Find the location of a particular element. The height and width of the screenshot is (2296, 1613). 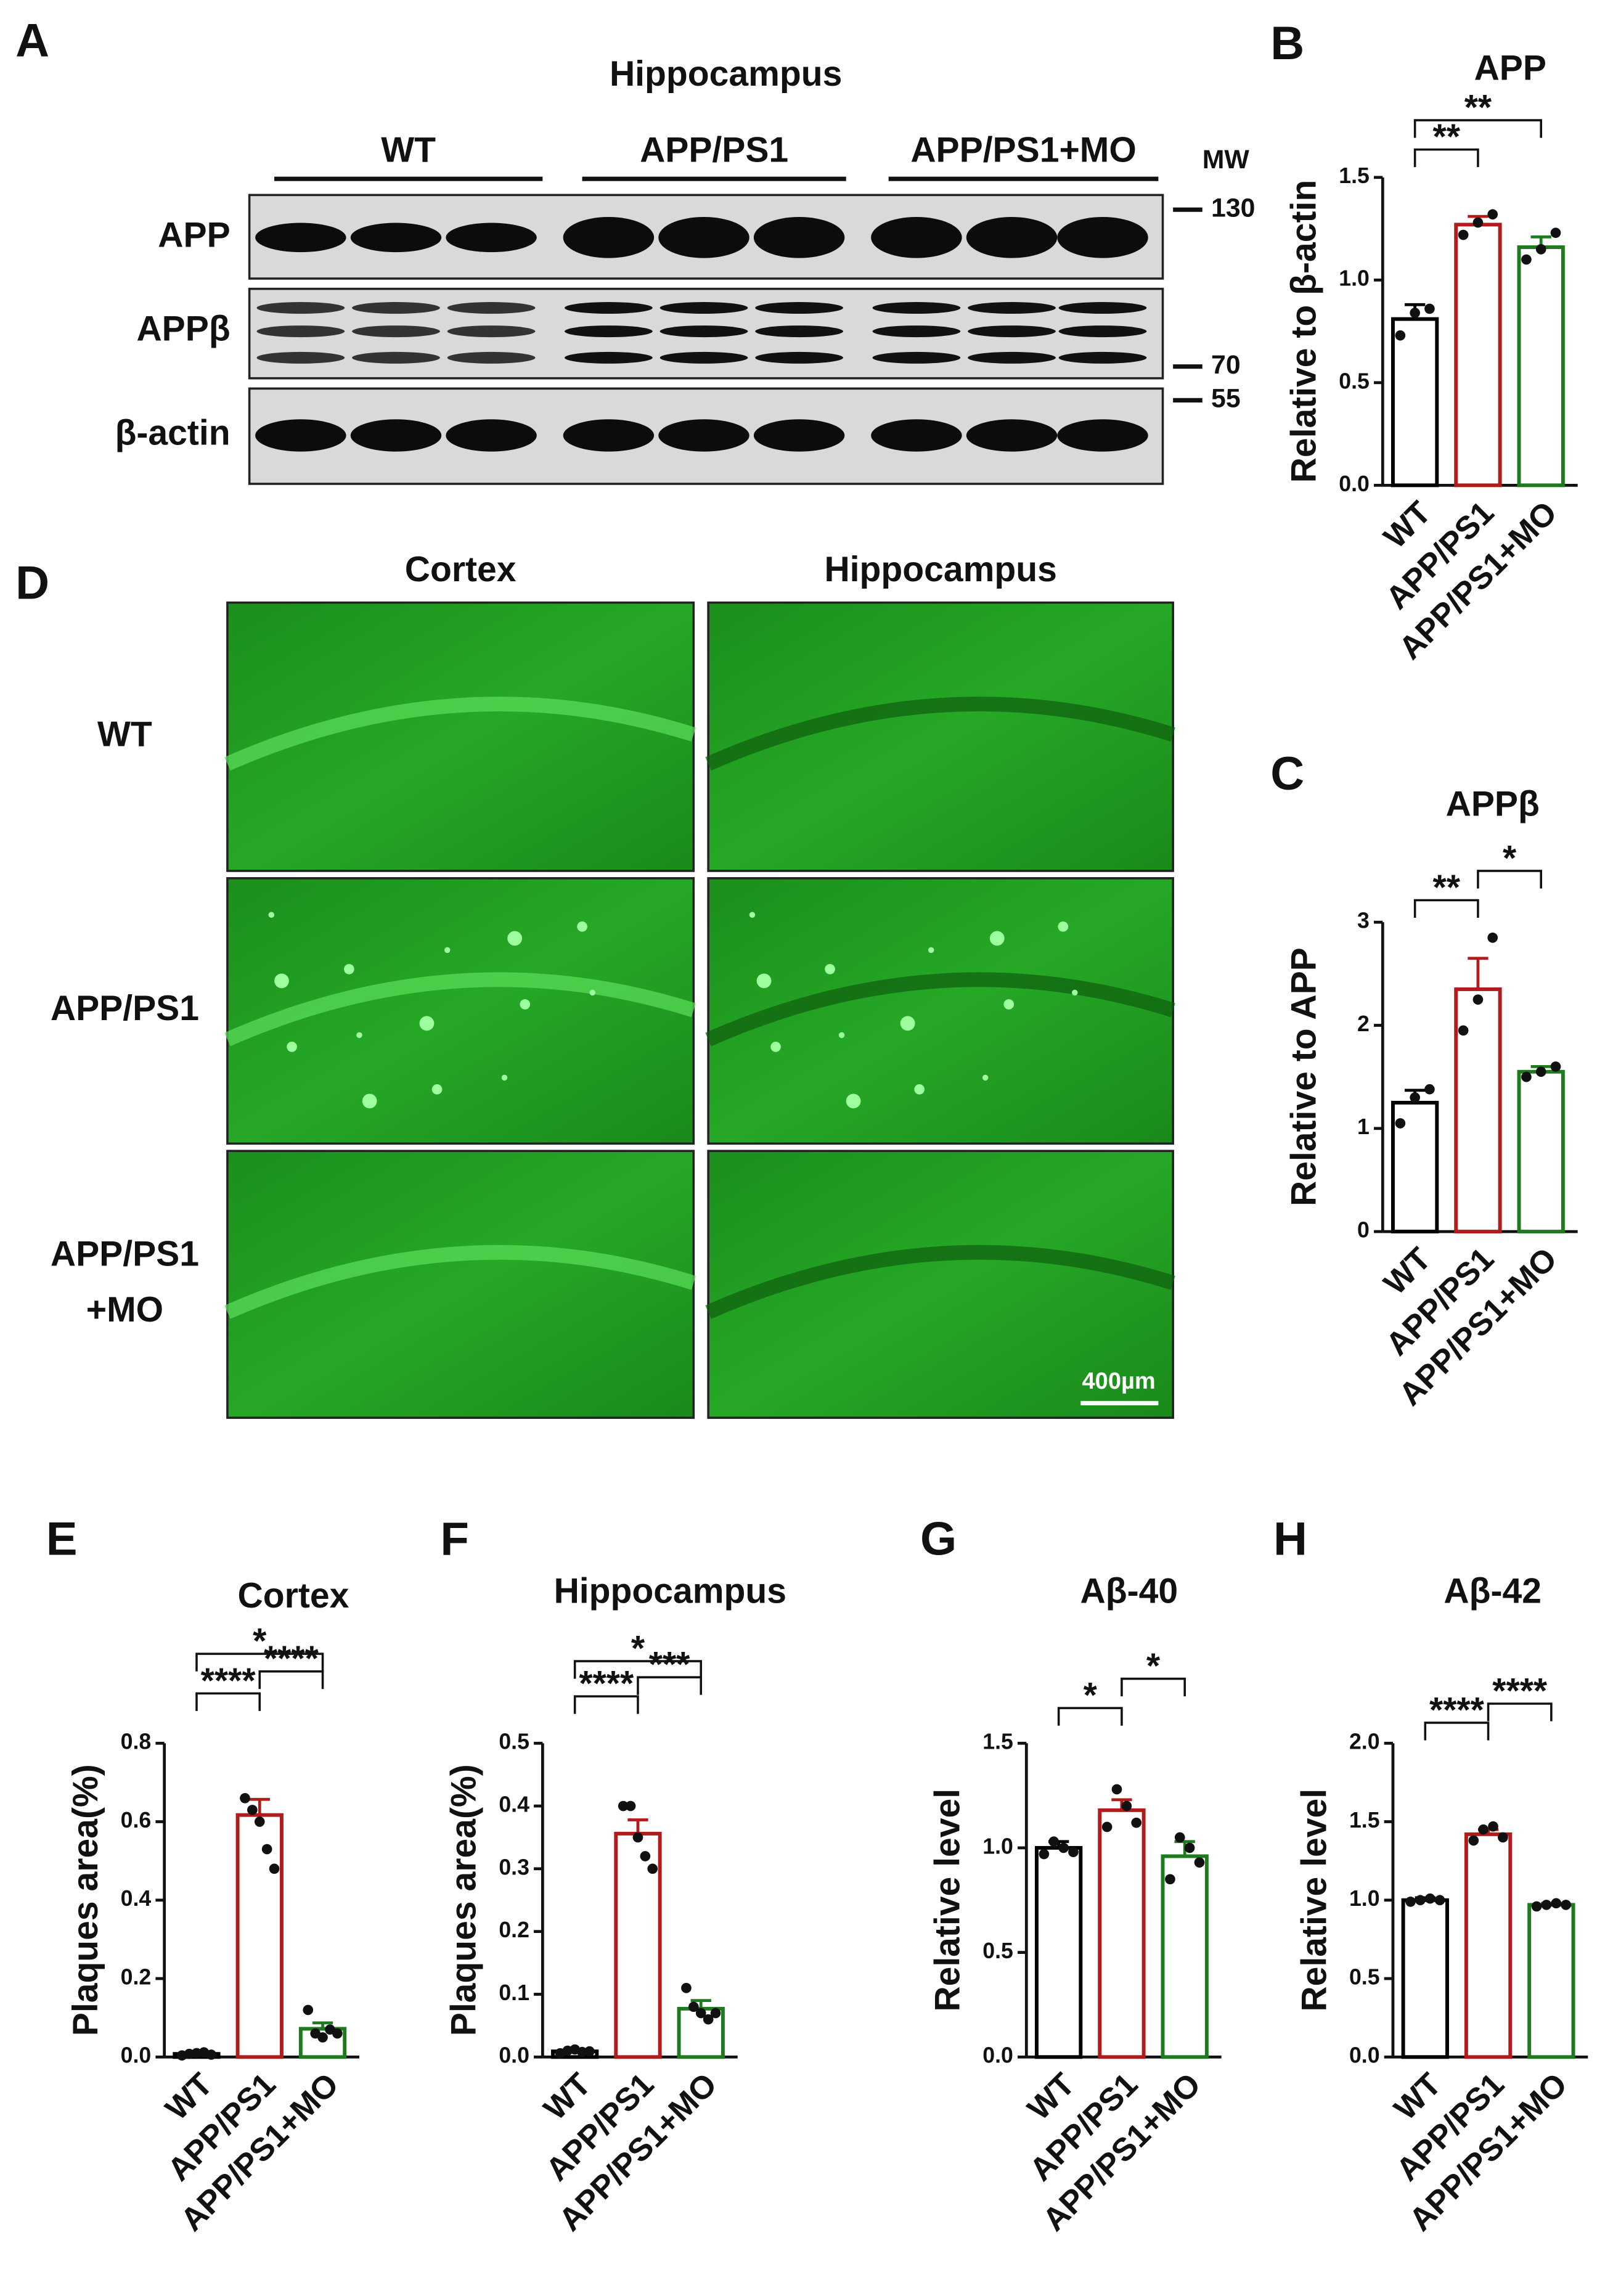

group-label: WT is located at coordinates (408, 150).